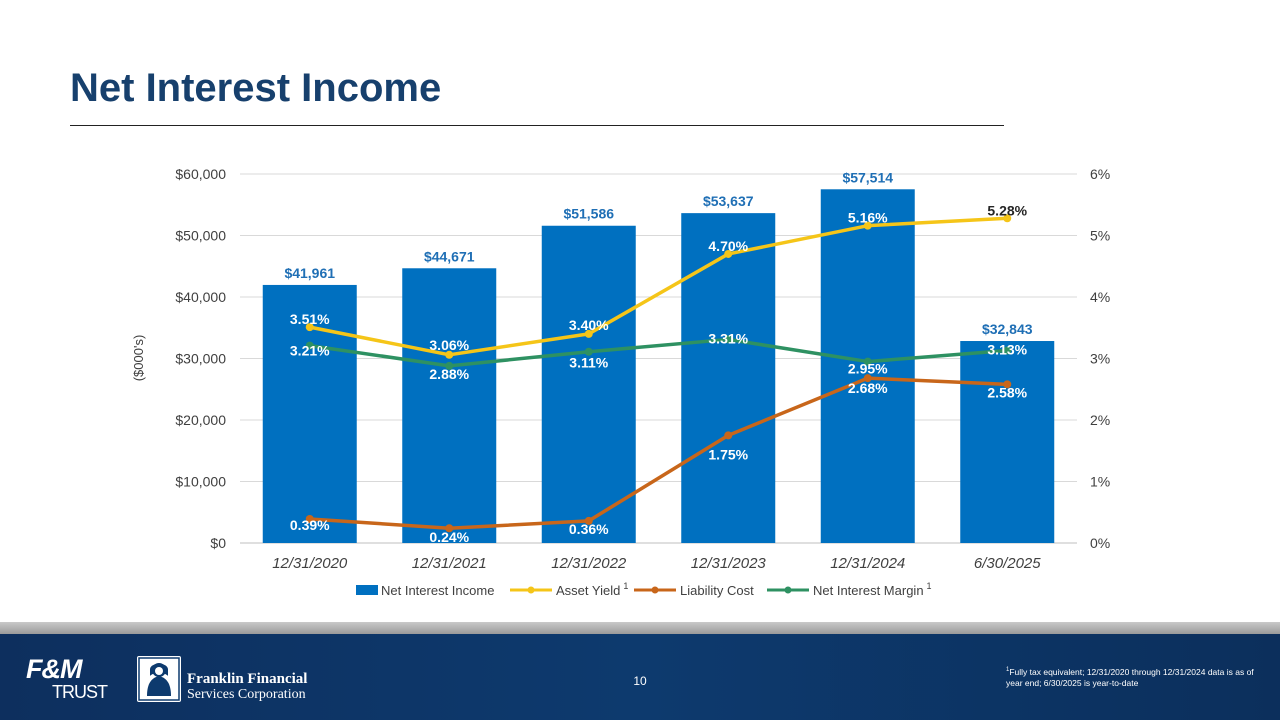  Describe the element at coordinates (449, 345) in the screenshot. I see `line-data-label: 3.06%` at that location.